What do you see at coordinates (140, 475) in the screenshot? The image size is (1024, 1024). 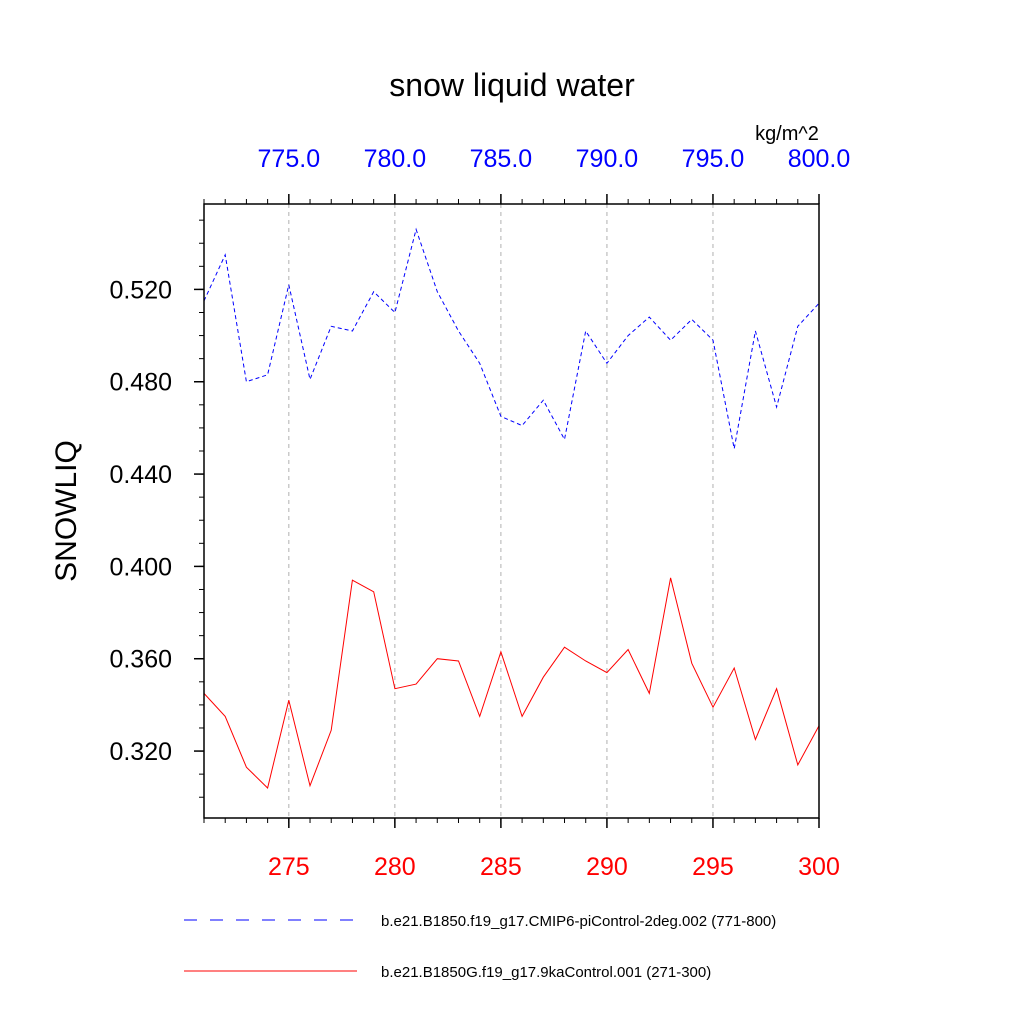 I see `y-tick-label: 0.440` at bounding box center [140, 475].